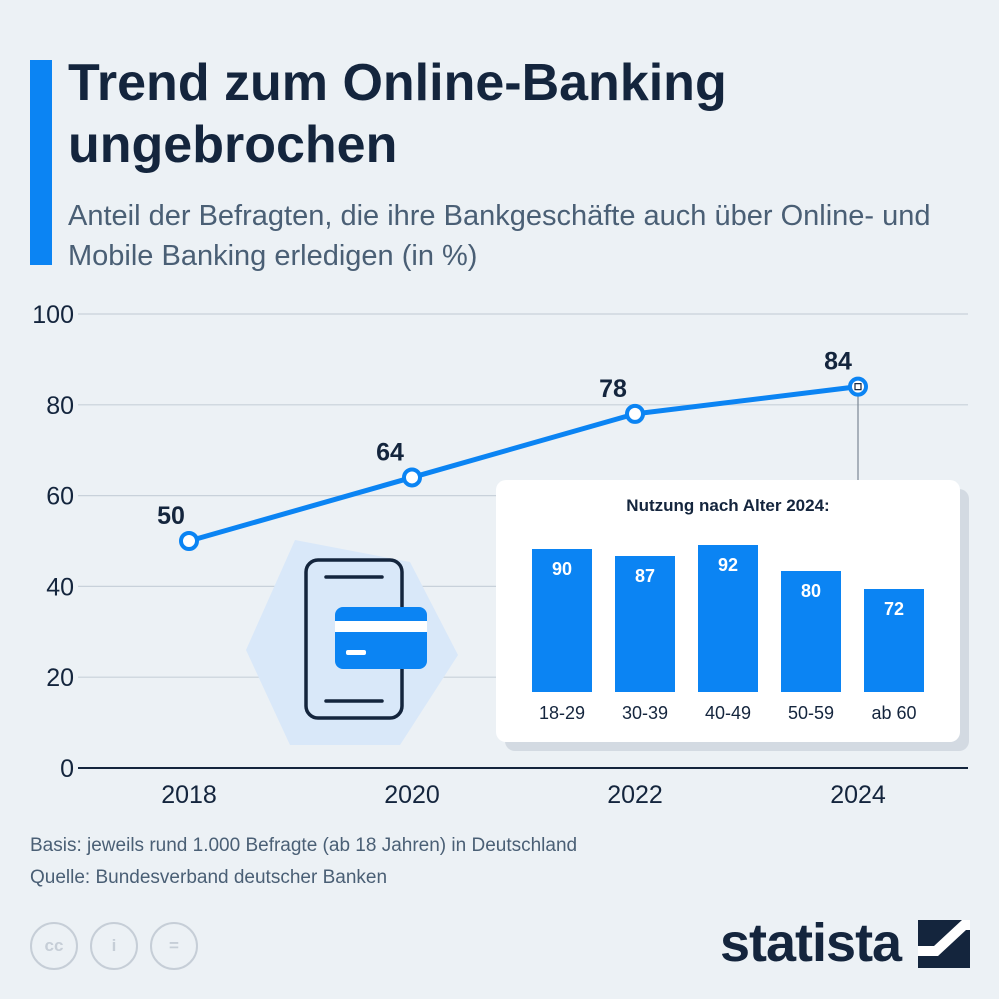 The height and width of the screenshot is (999, 999). What do you see at coordinates (562, 713) in the screenshot?
I see `age-category-label: 18-29` at bounding box center [562, 713].